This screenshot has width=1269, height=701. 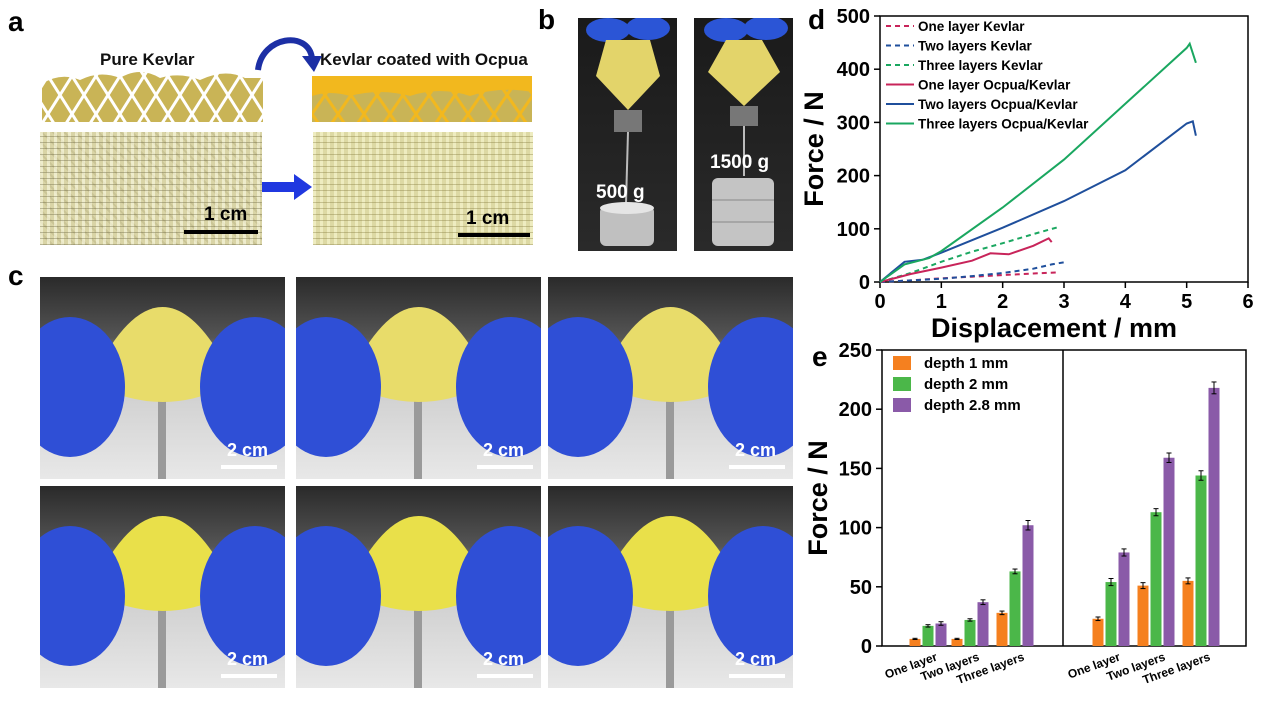 I want to click on y-tick-label: 150, so click(x=855, y=469).